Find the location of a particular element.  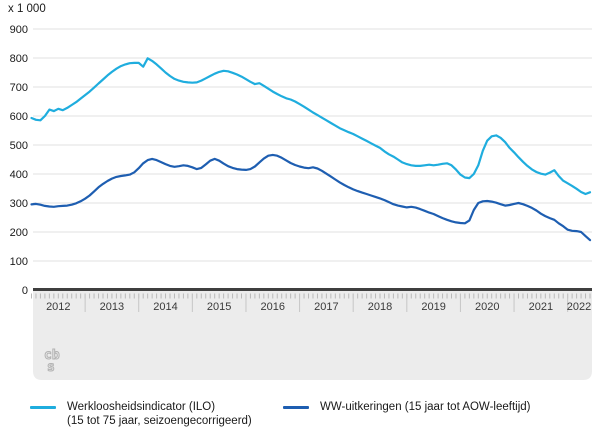

year-label: 2012 is located at coordinates (58, 307).